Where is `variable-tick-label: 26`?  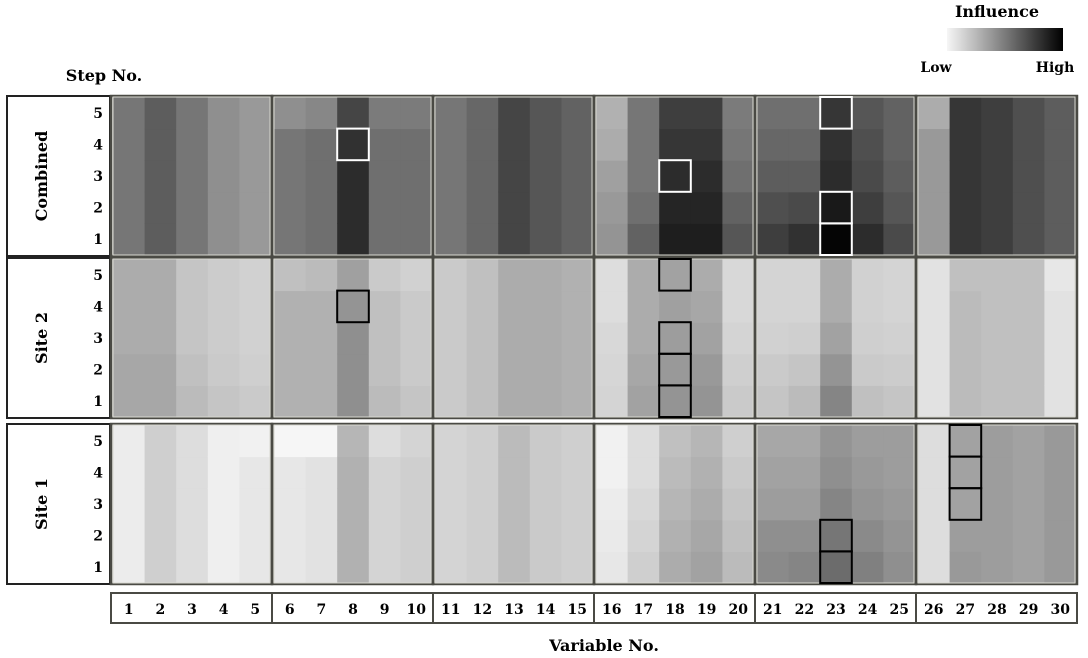
variable-tick-label: 26 is located at coordinates (933, 610).